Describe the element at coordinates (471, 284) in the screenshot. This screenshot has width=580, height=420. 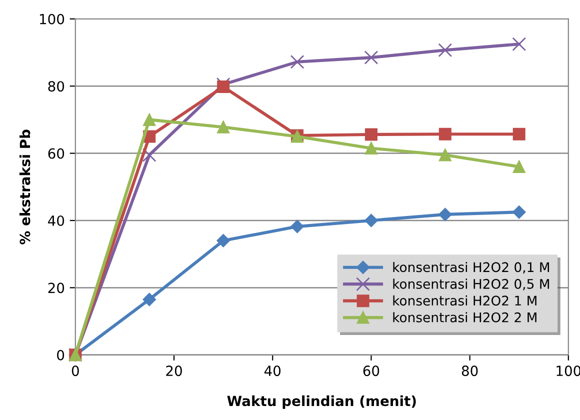
I see `legend-label: konsentrasi H2O2 0,5 M` at that location.